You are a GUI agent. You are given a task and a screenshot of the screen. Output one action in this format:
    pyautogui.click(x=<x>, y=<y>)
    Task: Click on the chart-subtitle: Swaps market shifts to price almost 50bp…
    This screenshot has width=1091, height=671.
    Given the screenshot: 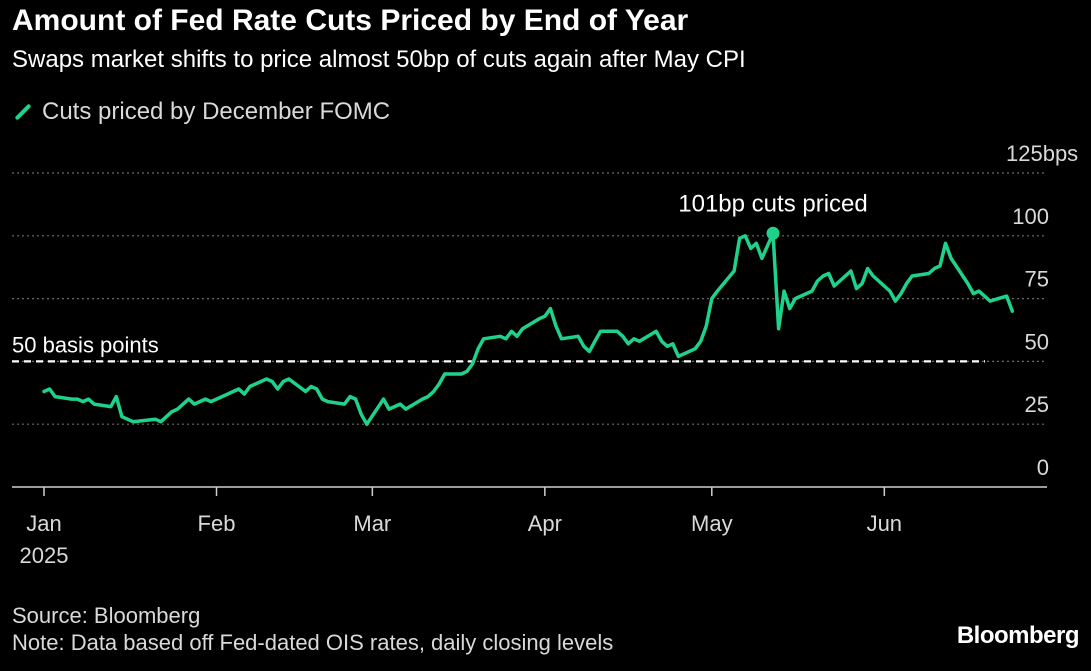 What is the action you would take?
    pyautogui.click(x=379, y=59)
    